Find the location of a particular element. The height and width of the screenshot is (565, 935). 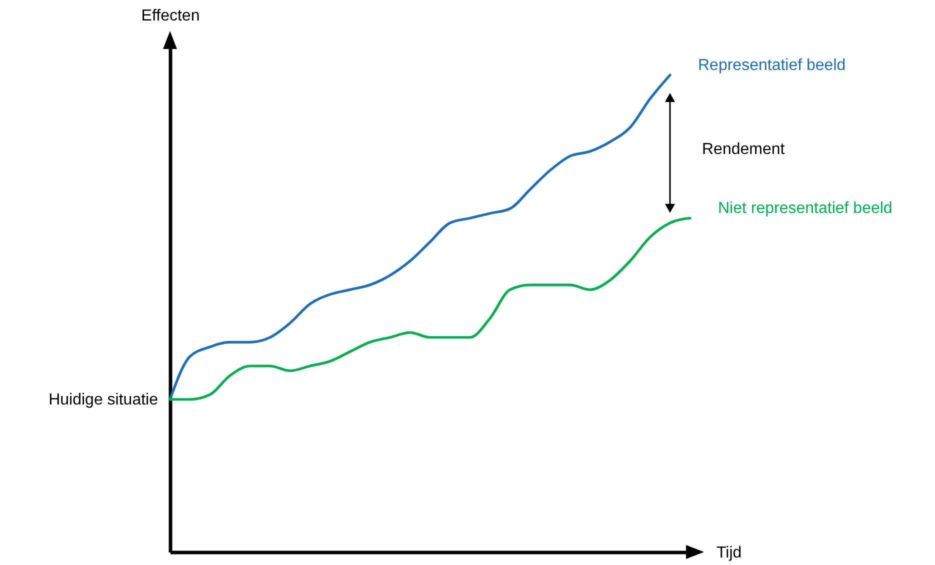

series-label: Niet representatief beeld is located at coordinates (805, 209).